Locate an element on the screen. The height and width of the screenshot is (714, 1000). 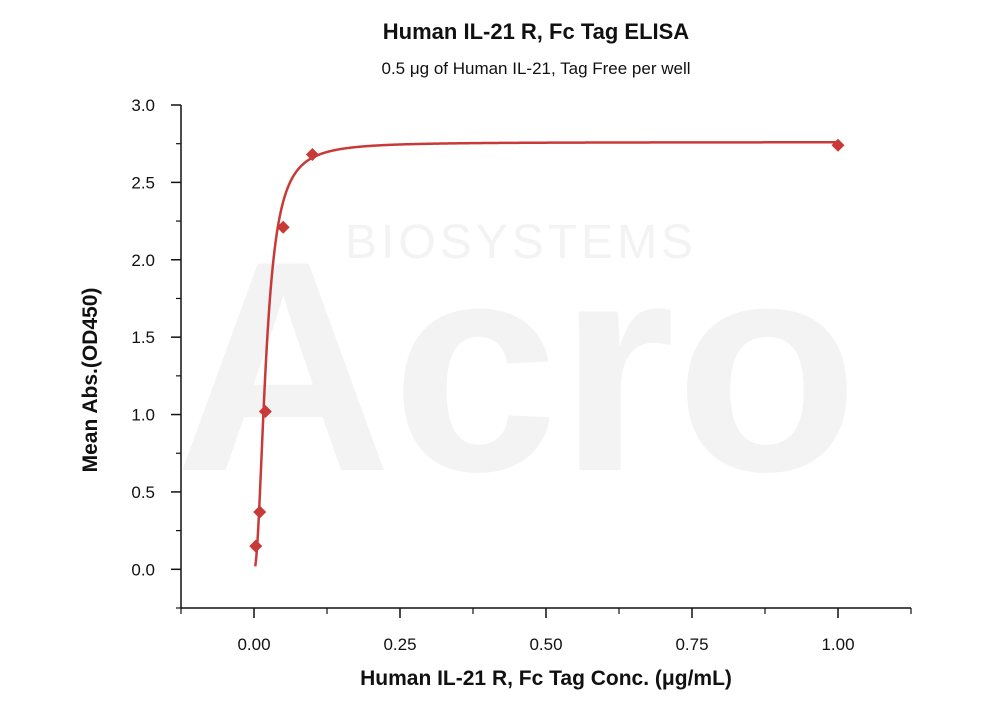
x-tick-label: 0.75 is located at coordinates (691, 644).